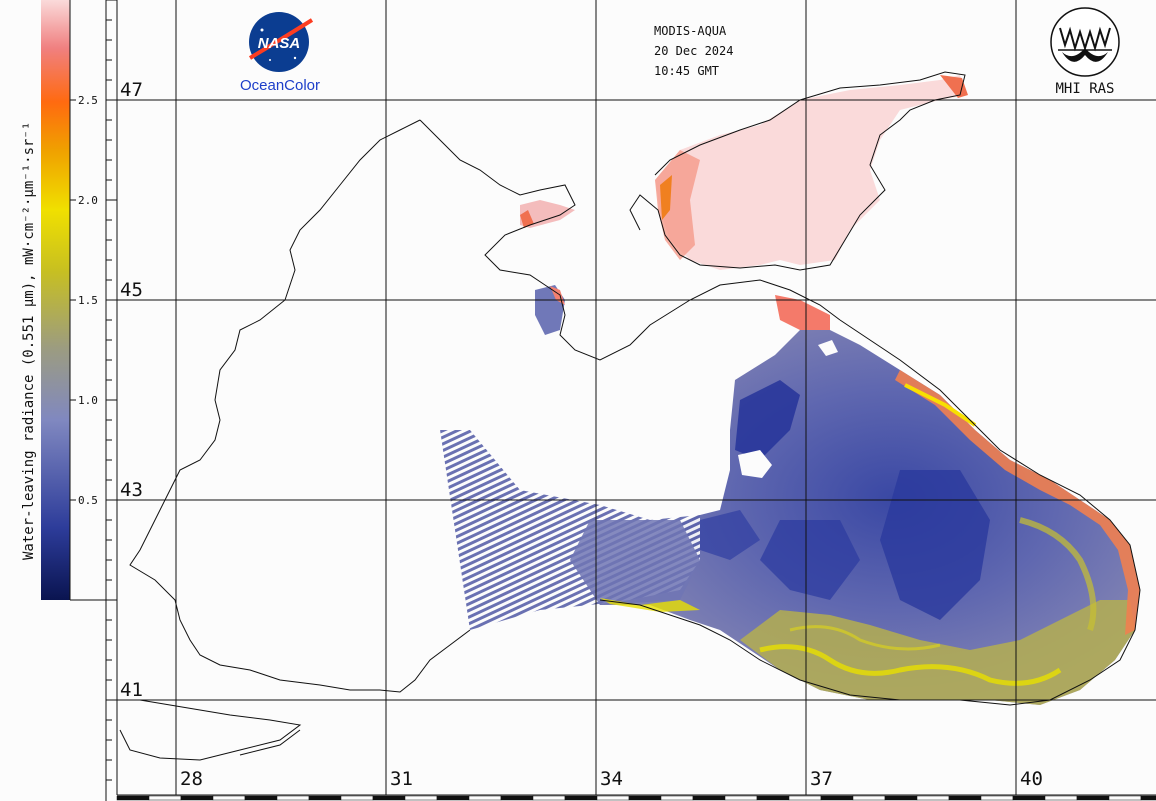  What do you see at coordinates (1031, 779) in the screenshot?
I see `lon-label-40: 40` at bounding box center [1031, 779].